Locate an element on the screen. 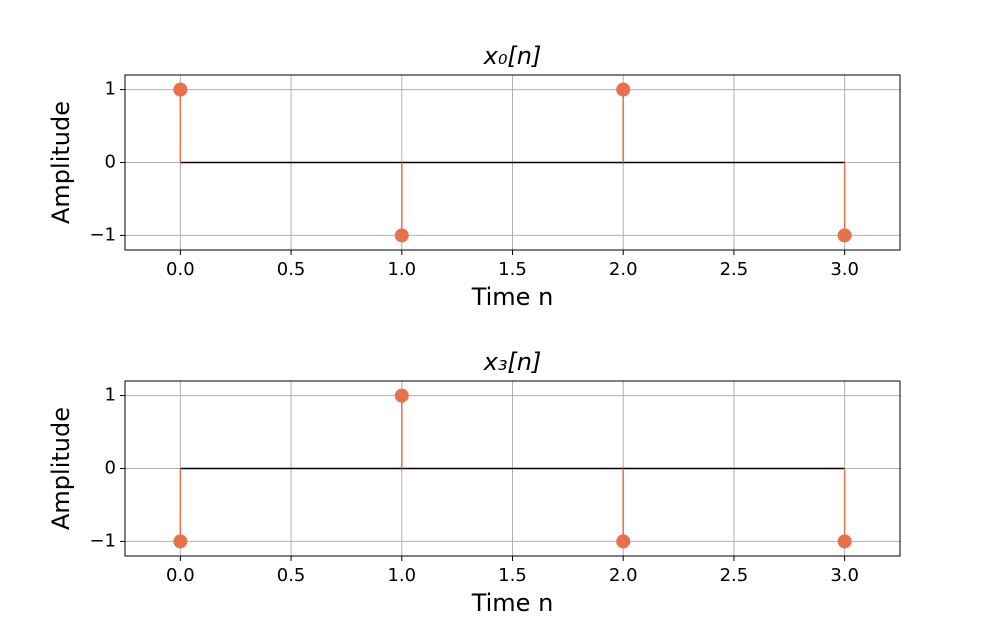 Image resolution: width=1000 pixels, height=625 pixels. chart-title: x₀[n] is located at coordinates (512, 56).